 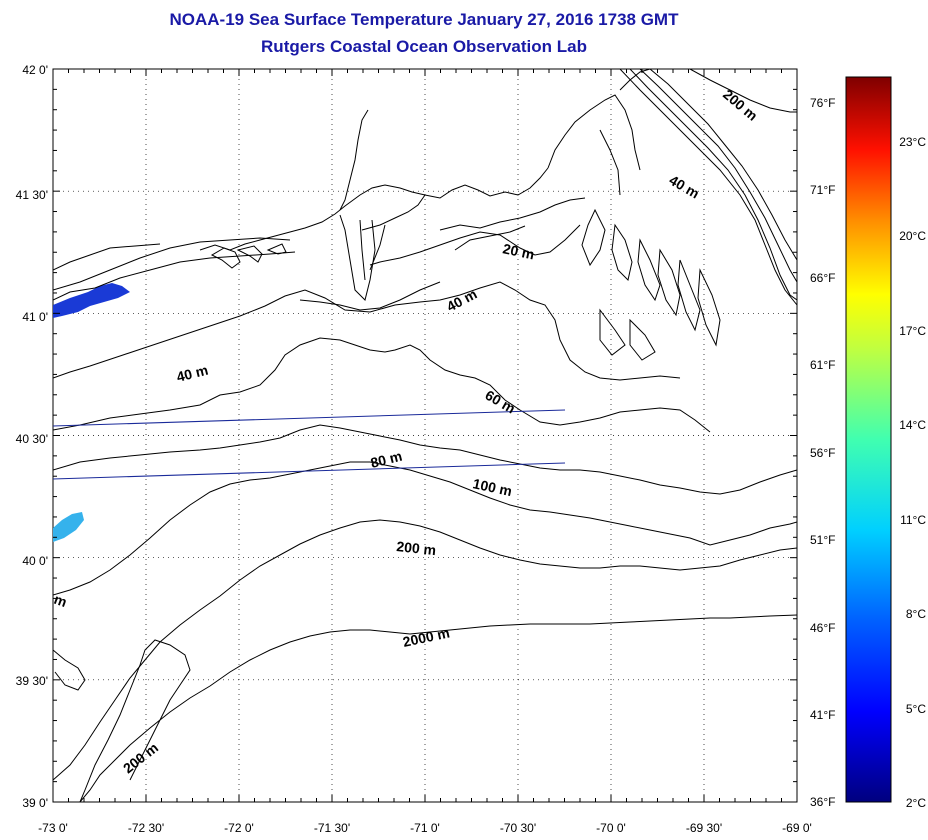 What do you see at coordinates (822, 365) in the screenshot?
I see `fahrenheit-label: 61°F` at bounding box center [822, 365].